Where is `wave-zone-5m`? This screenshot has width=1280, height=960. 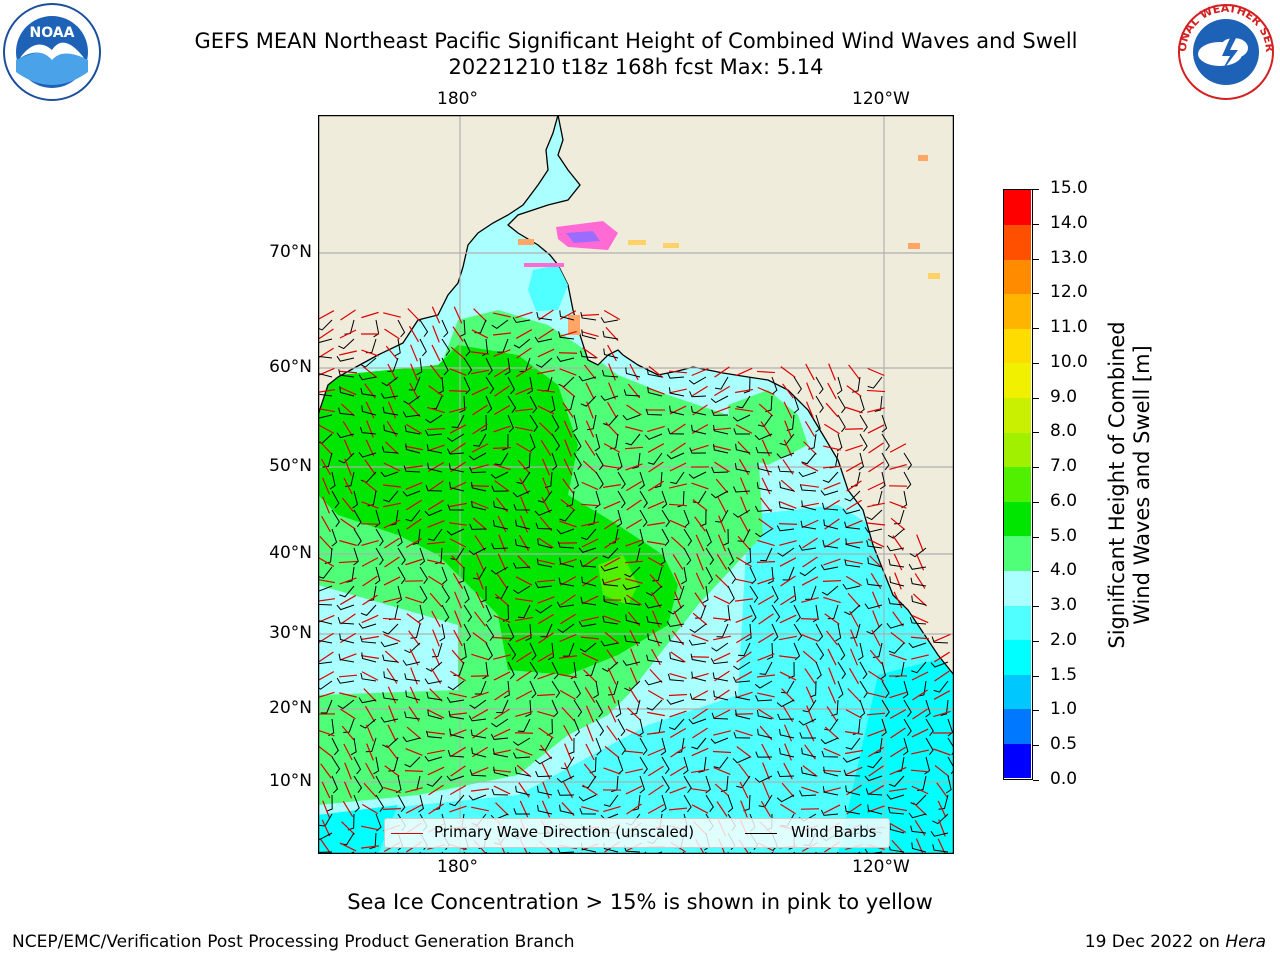 wave-zone-5m is located at coordinates (618, 580).